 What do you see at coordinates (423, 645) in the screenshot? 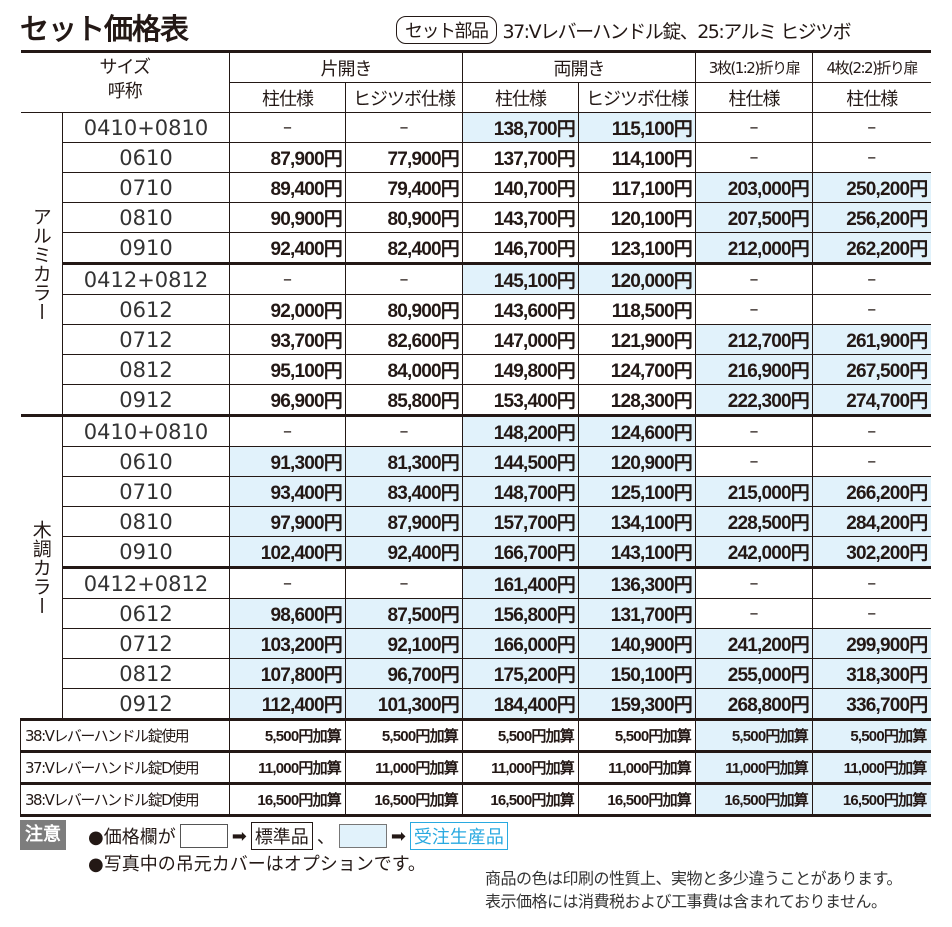
I see `price-value: 92,100円` at bounding box center [423, 645].